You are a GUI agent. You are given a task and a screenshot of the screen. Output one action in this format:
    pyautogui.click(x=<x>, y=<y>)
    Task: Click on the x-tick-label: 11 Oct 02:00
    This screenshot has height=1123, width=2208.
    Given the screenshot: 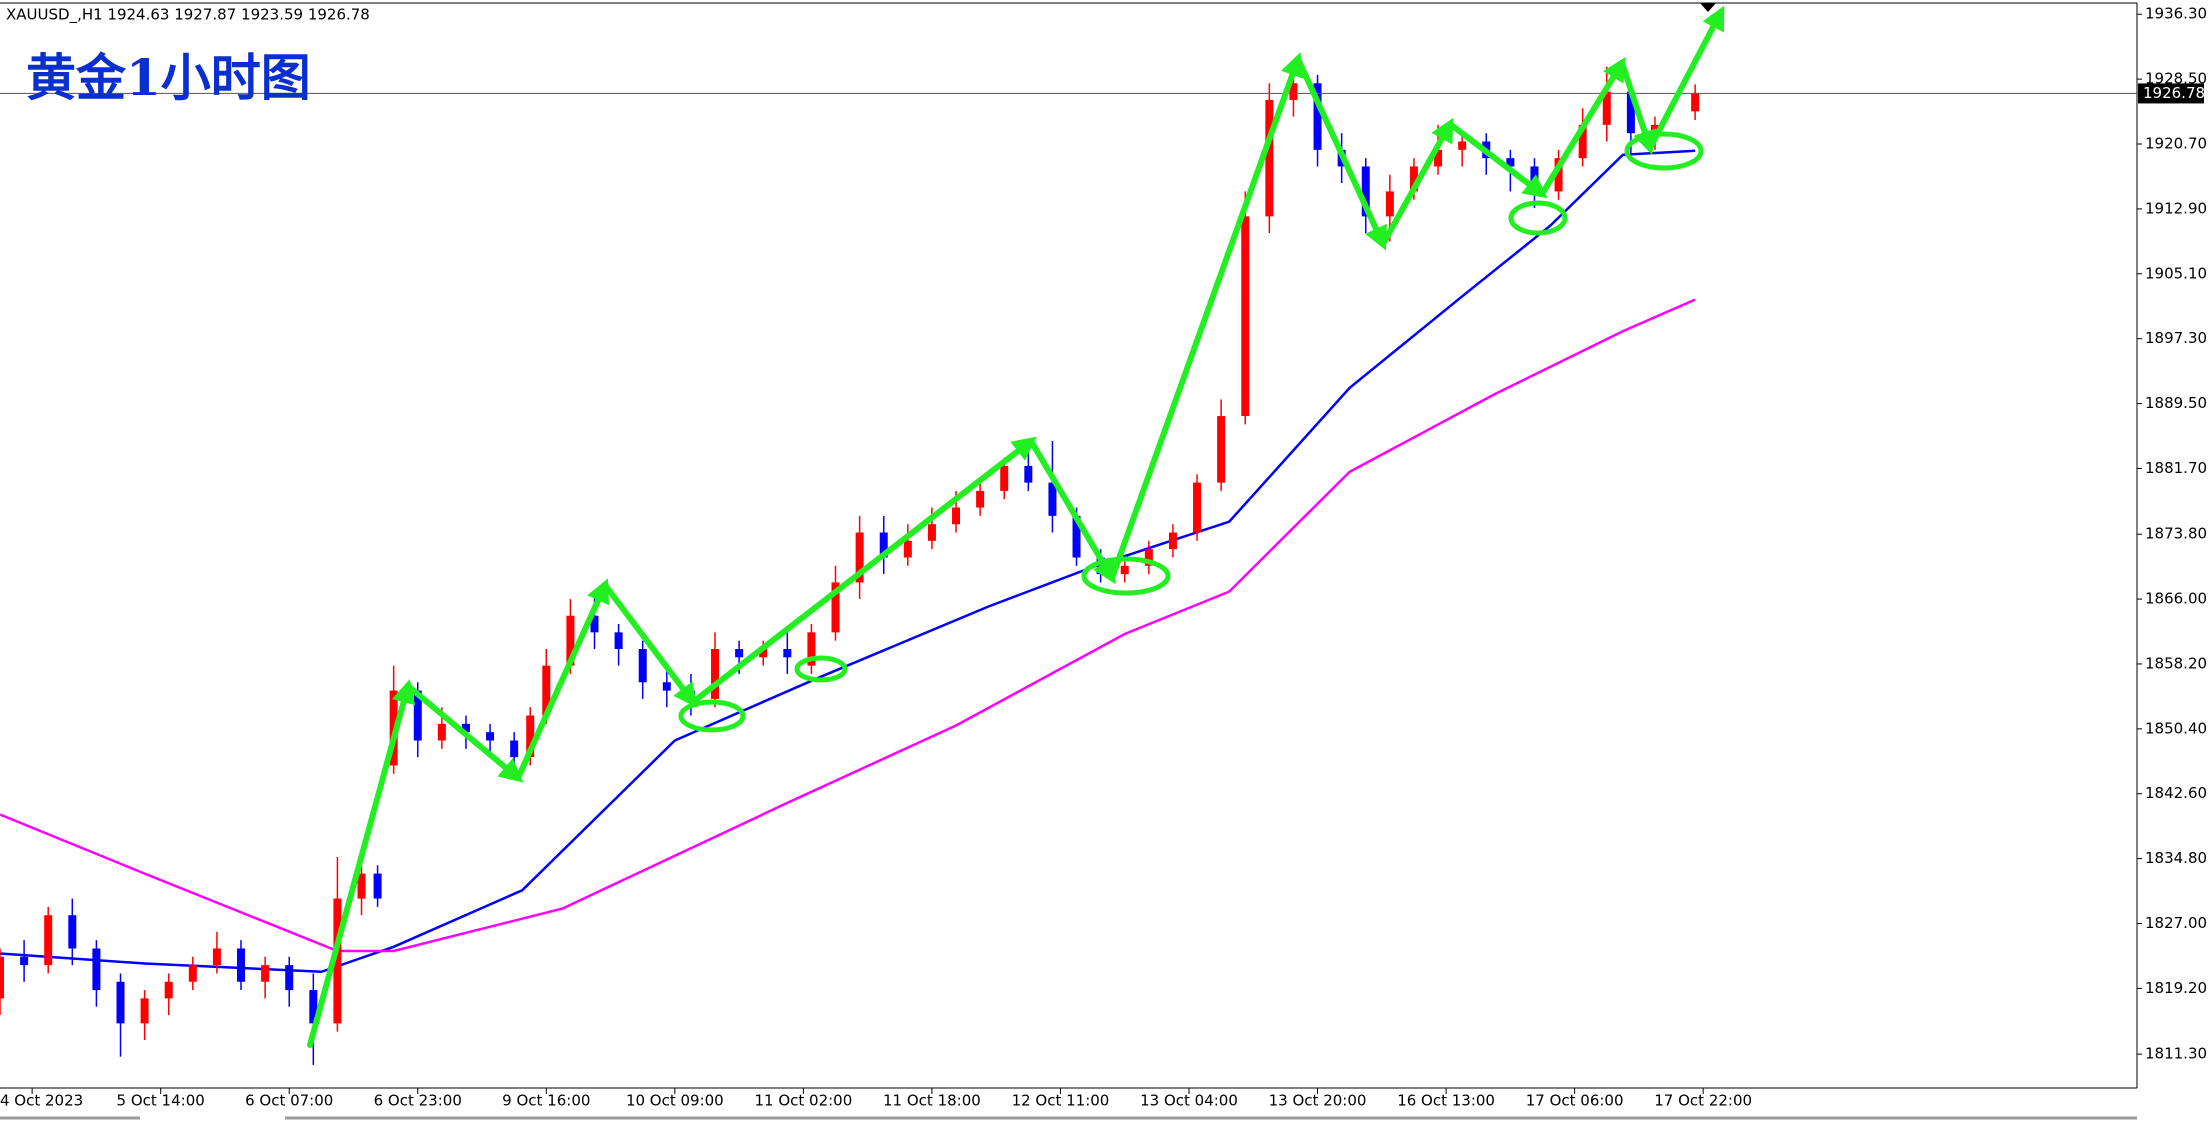 What is the action you would take?
    pyautogui.click(x=803, y=1101)
    